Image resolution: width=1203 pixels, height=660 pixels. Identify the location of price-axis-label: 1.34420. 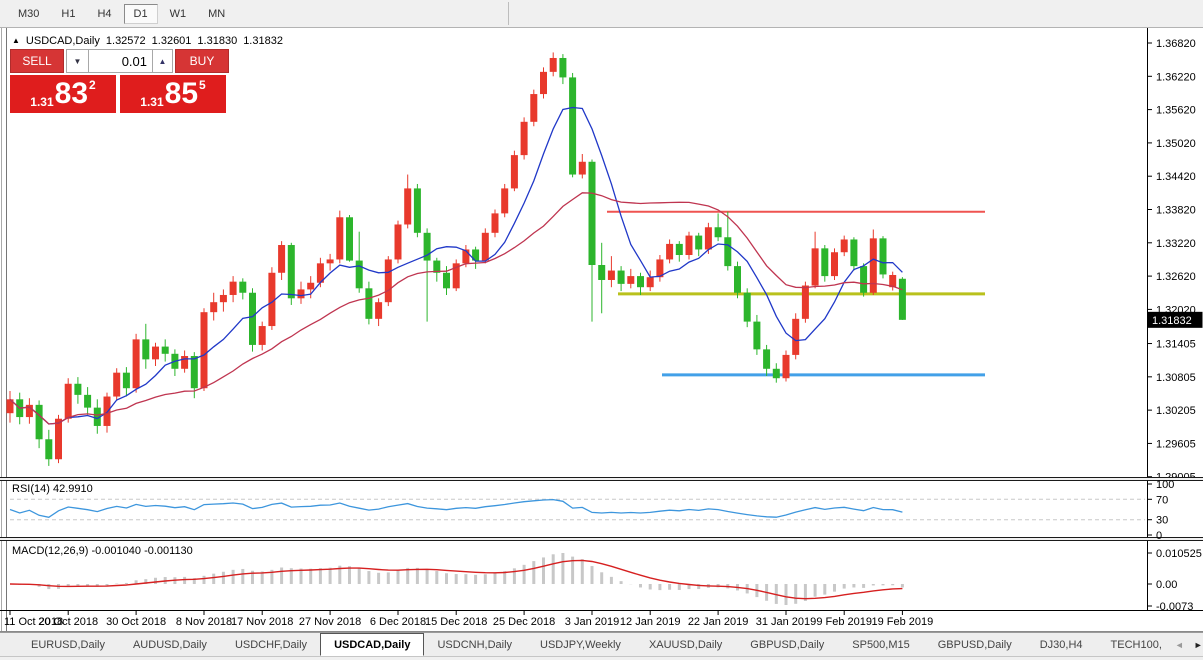
(1176, 177).